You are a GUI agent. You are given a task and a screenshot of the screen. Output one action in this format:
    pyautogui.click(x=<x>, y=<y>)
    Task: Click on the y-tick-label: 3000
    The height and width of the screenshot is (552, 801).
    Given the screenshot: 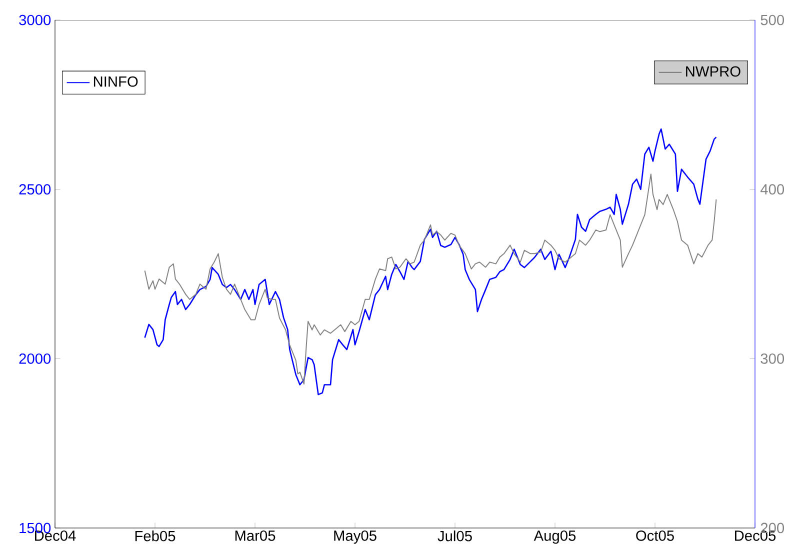 What is the action you would take?
    pyautogui.click(x=35, y=20)
    